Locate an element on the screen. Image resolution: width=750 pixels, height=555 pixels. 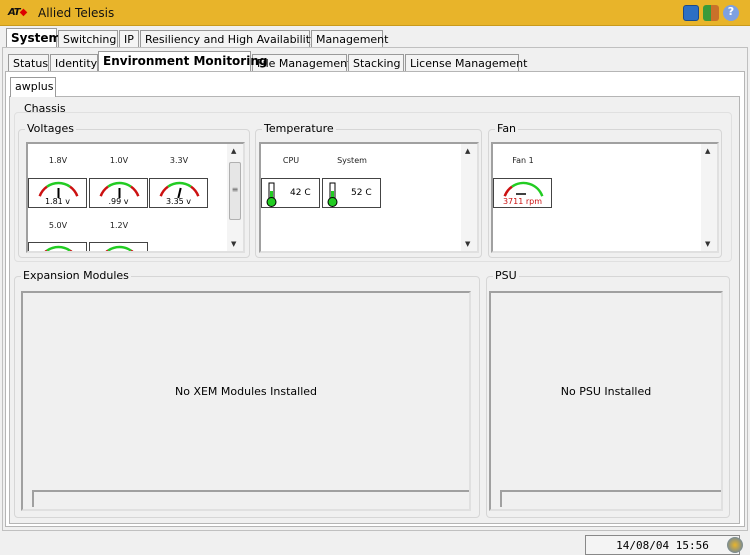
gauge-value: 3711 rpm is located at coordinates (522, 201).